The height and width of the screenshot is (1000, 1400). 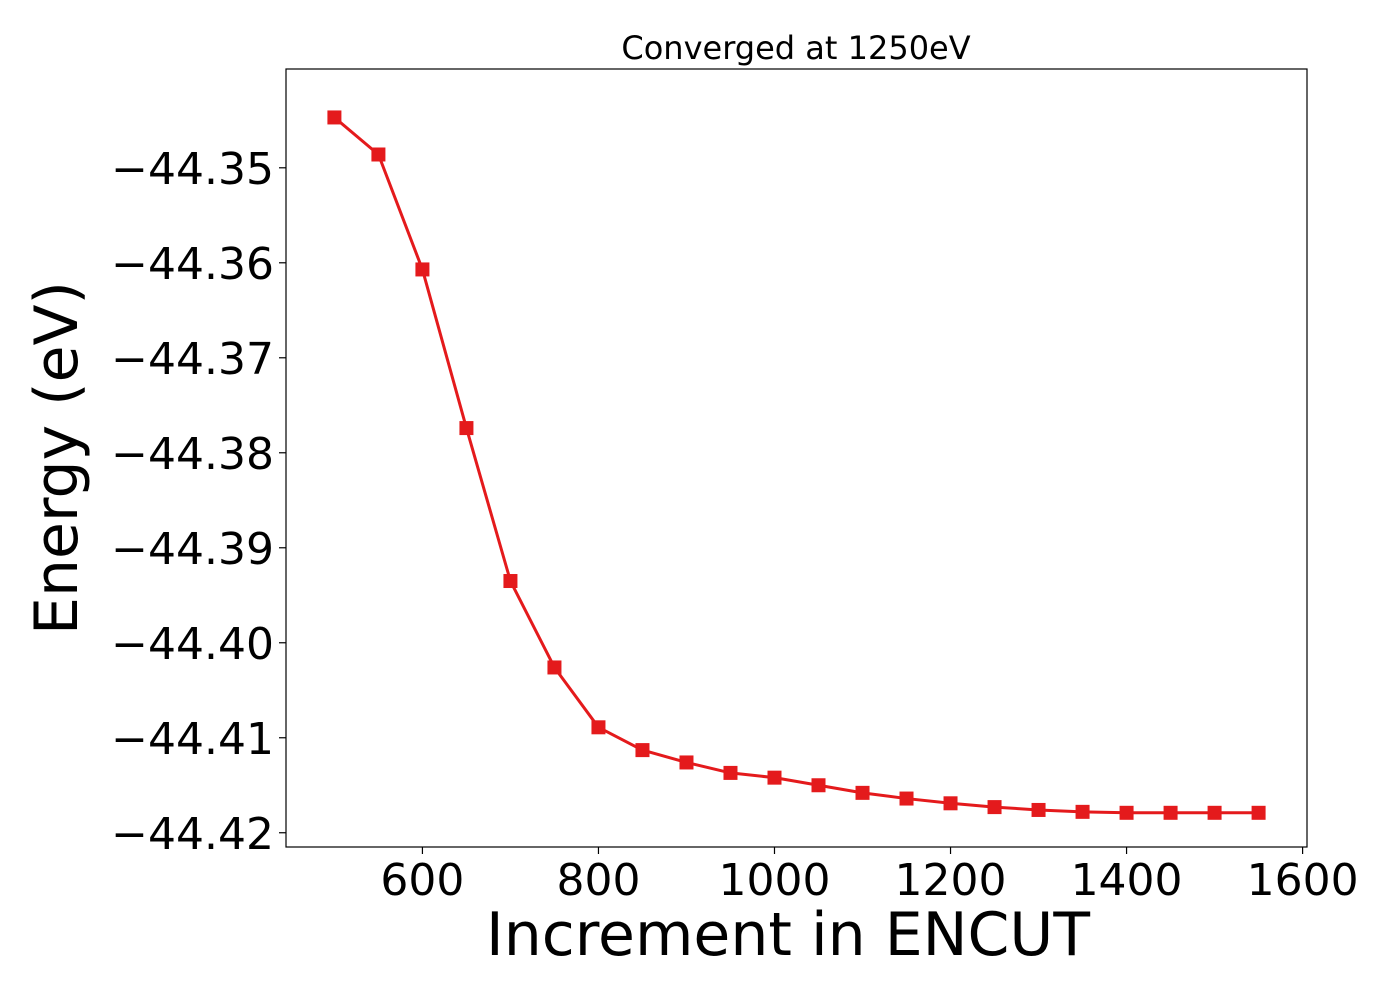 I want to click on y-tick-label: −44.41, so click(x=192, y=739).